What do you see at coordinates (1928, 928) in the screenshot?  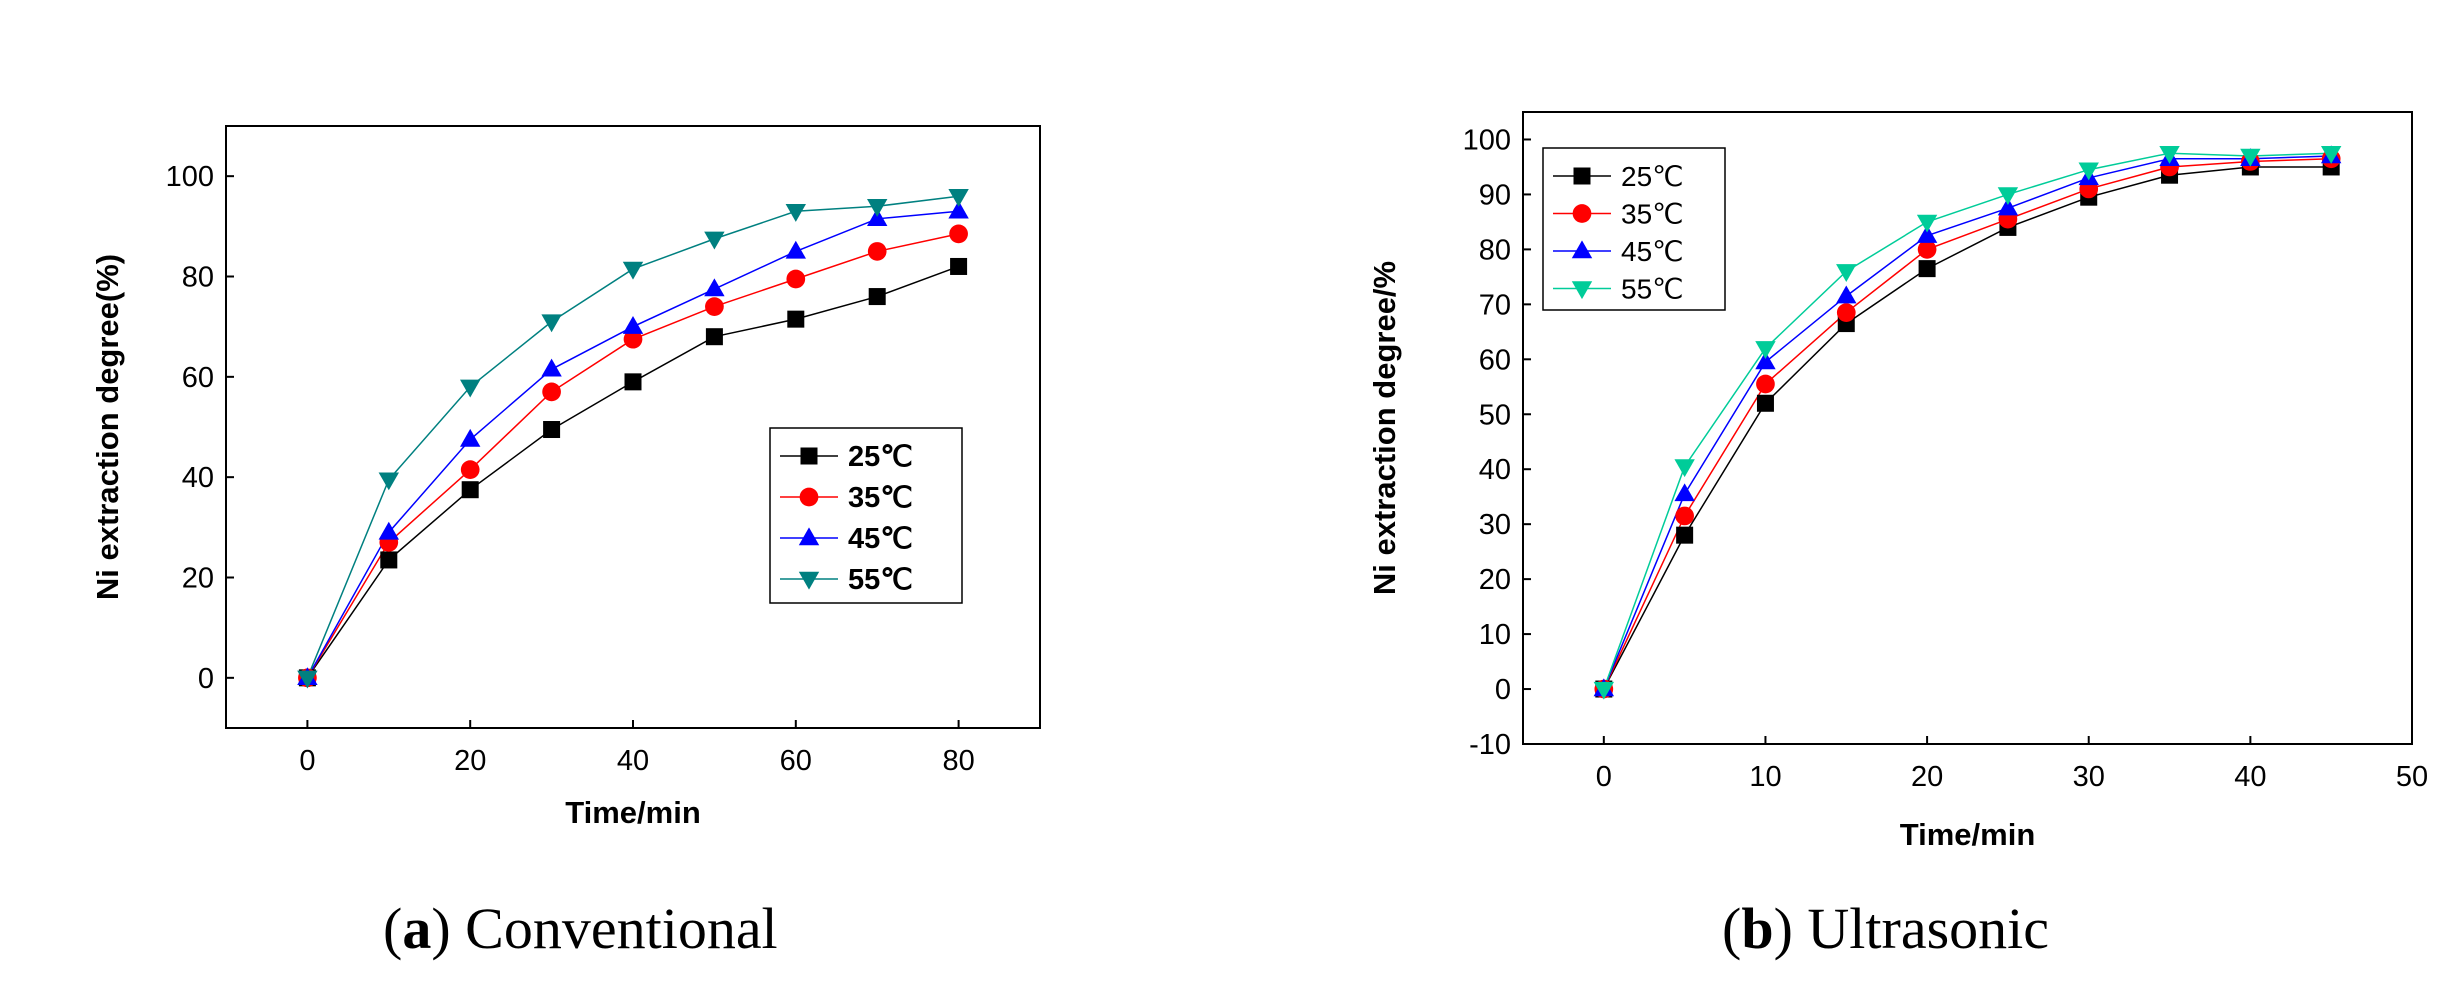 I see `caption-text: Ultrasonic` at bounding box center [1928, 928].